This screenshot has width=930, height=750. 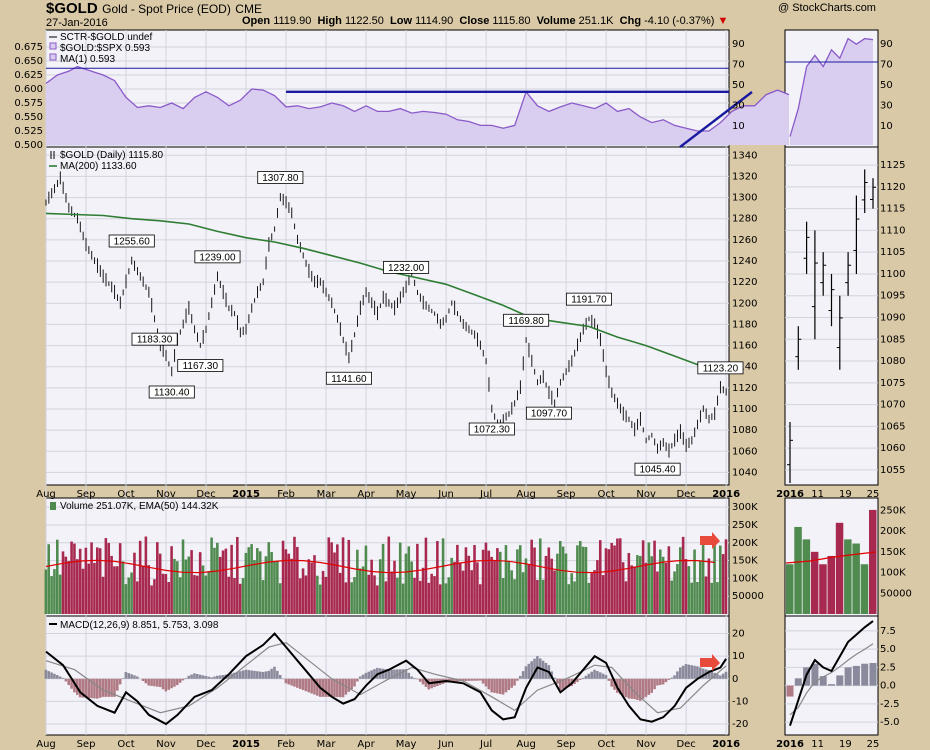 I want to click on x-tick-label: Mar, so click(x=327, y=744).